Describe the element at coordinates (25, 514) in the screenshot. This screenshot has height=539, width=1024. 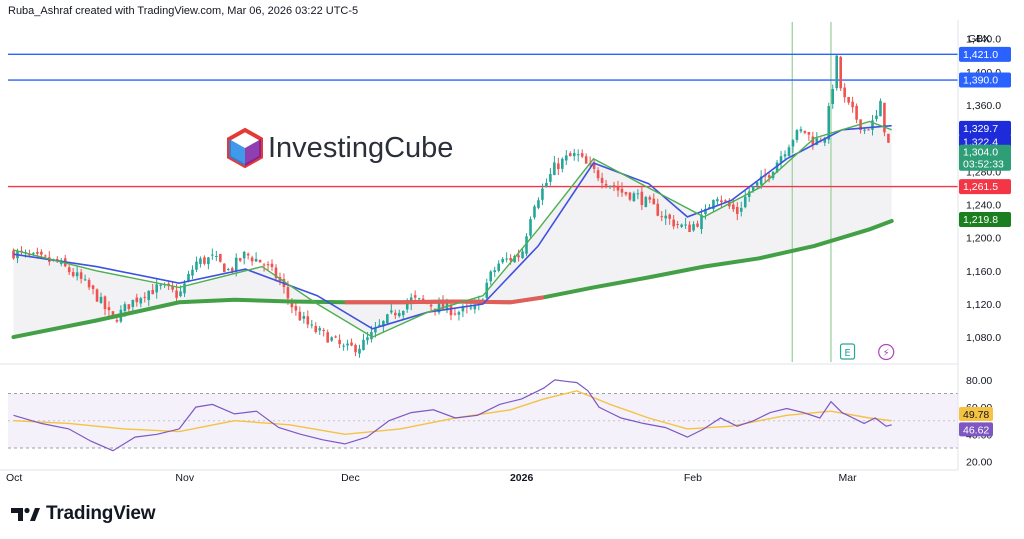
I see `tradingview-icon` at that location.